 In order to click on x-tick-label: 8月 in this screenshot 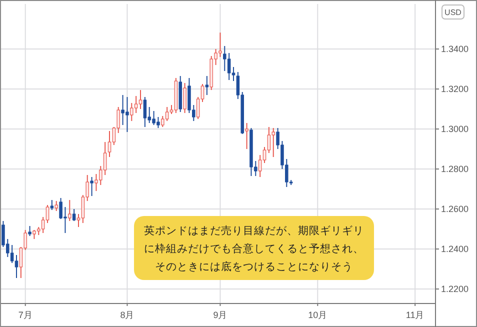, I will do `click(127, 315)`.